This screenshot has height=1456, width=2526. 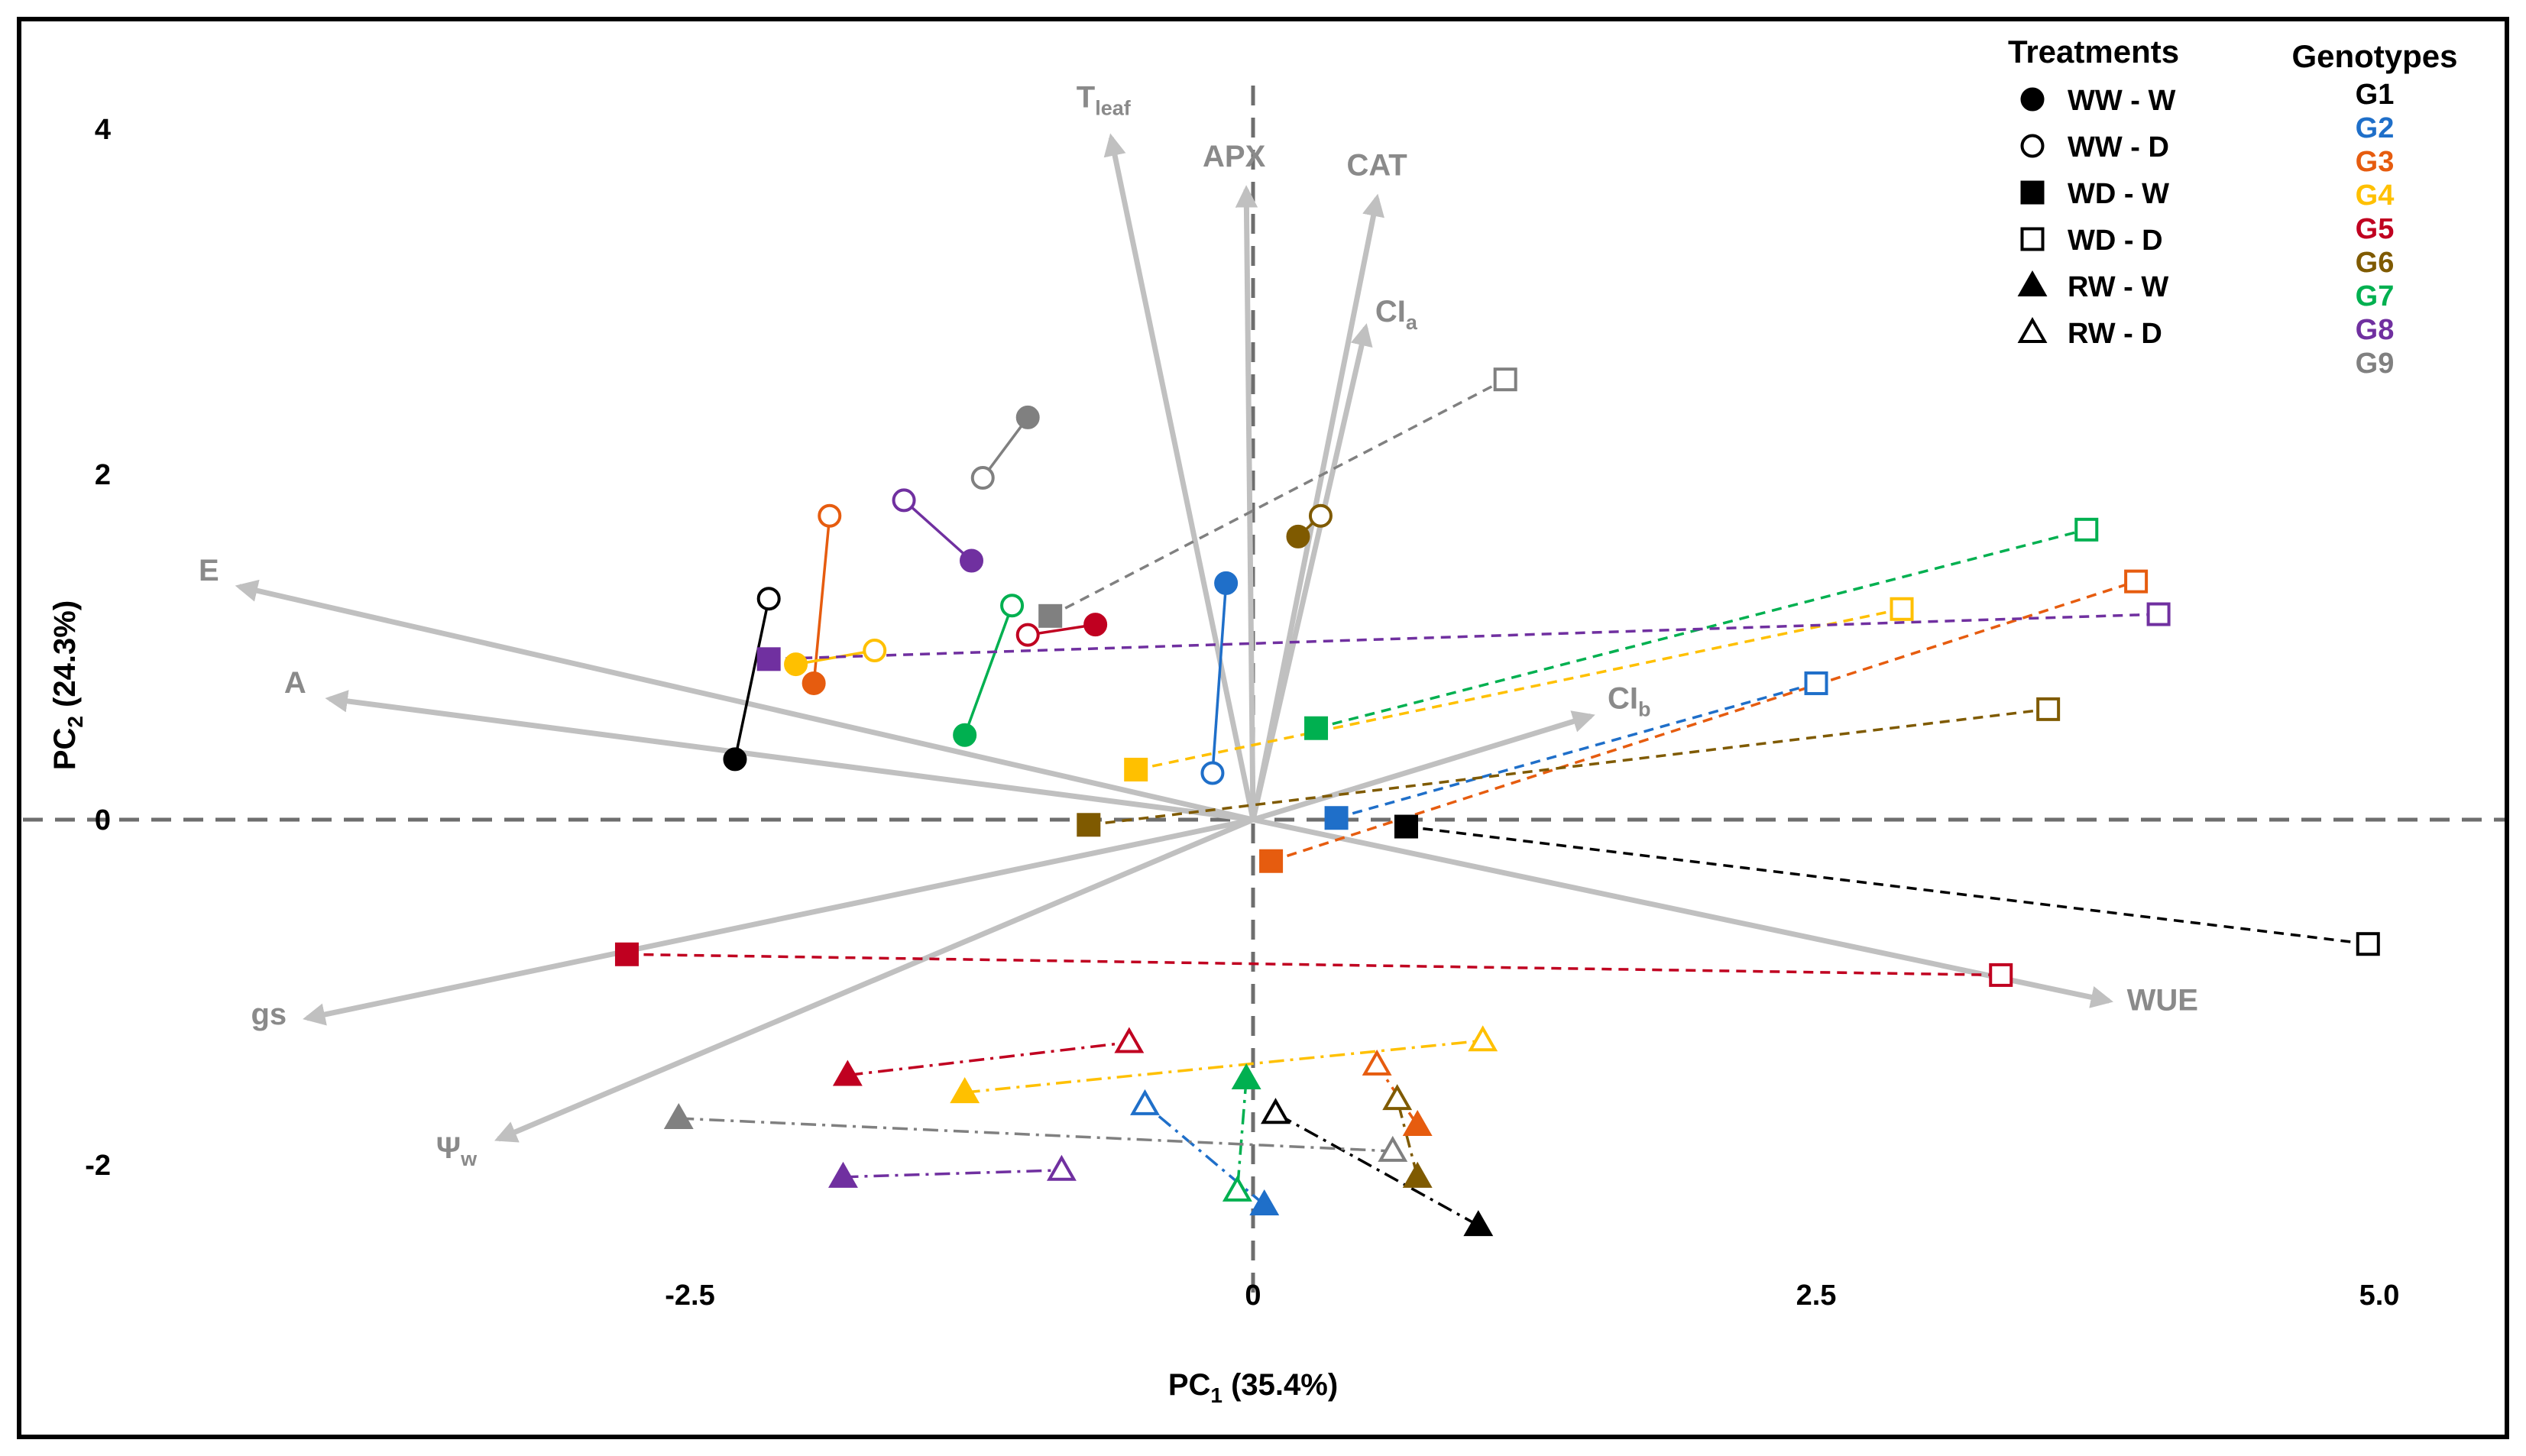 I want to click on treatment-legend-label: RW - D, so click(x=2115, y=334).